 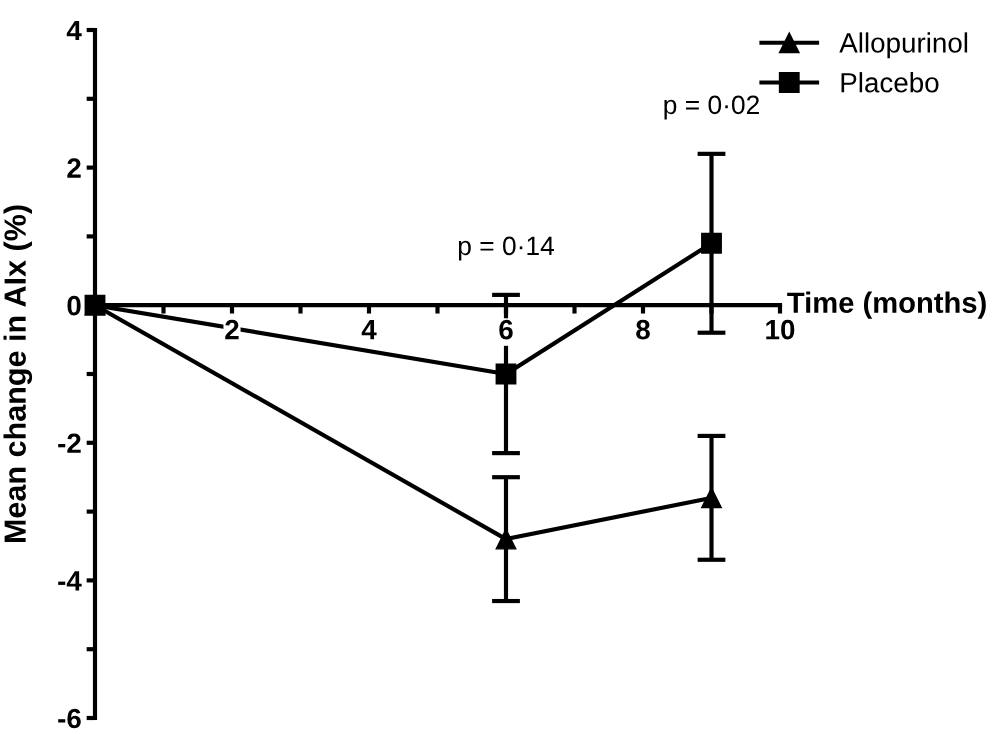 What do you see at coordinates (711, 107) in the screenshot?
I see `annotation: p = 0·02` at bounding box center [711, 107].